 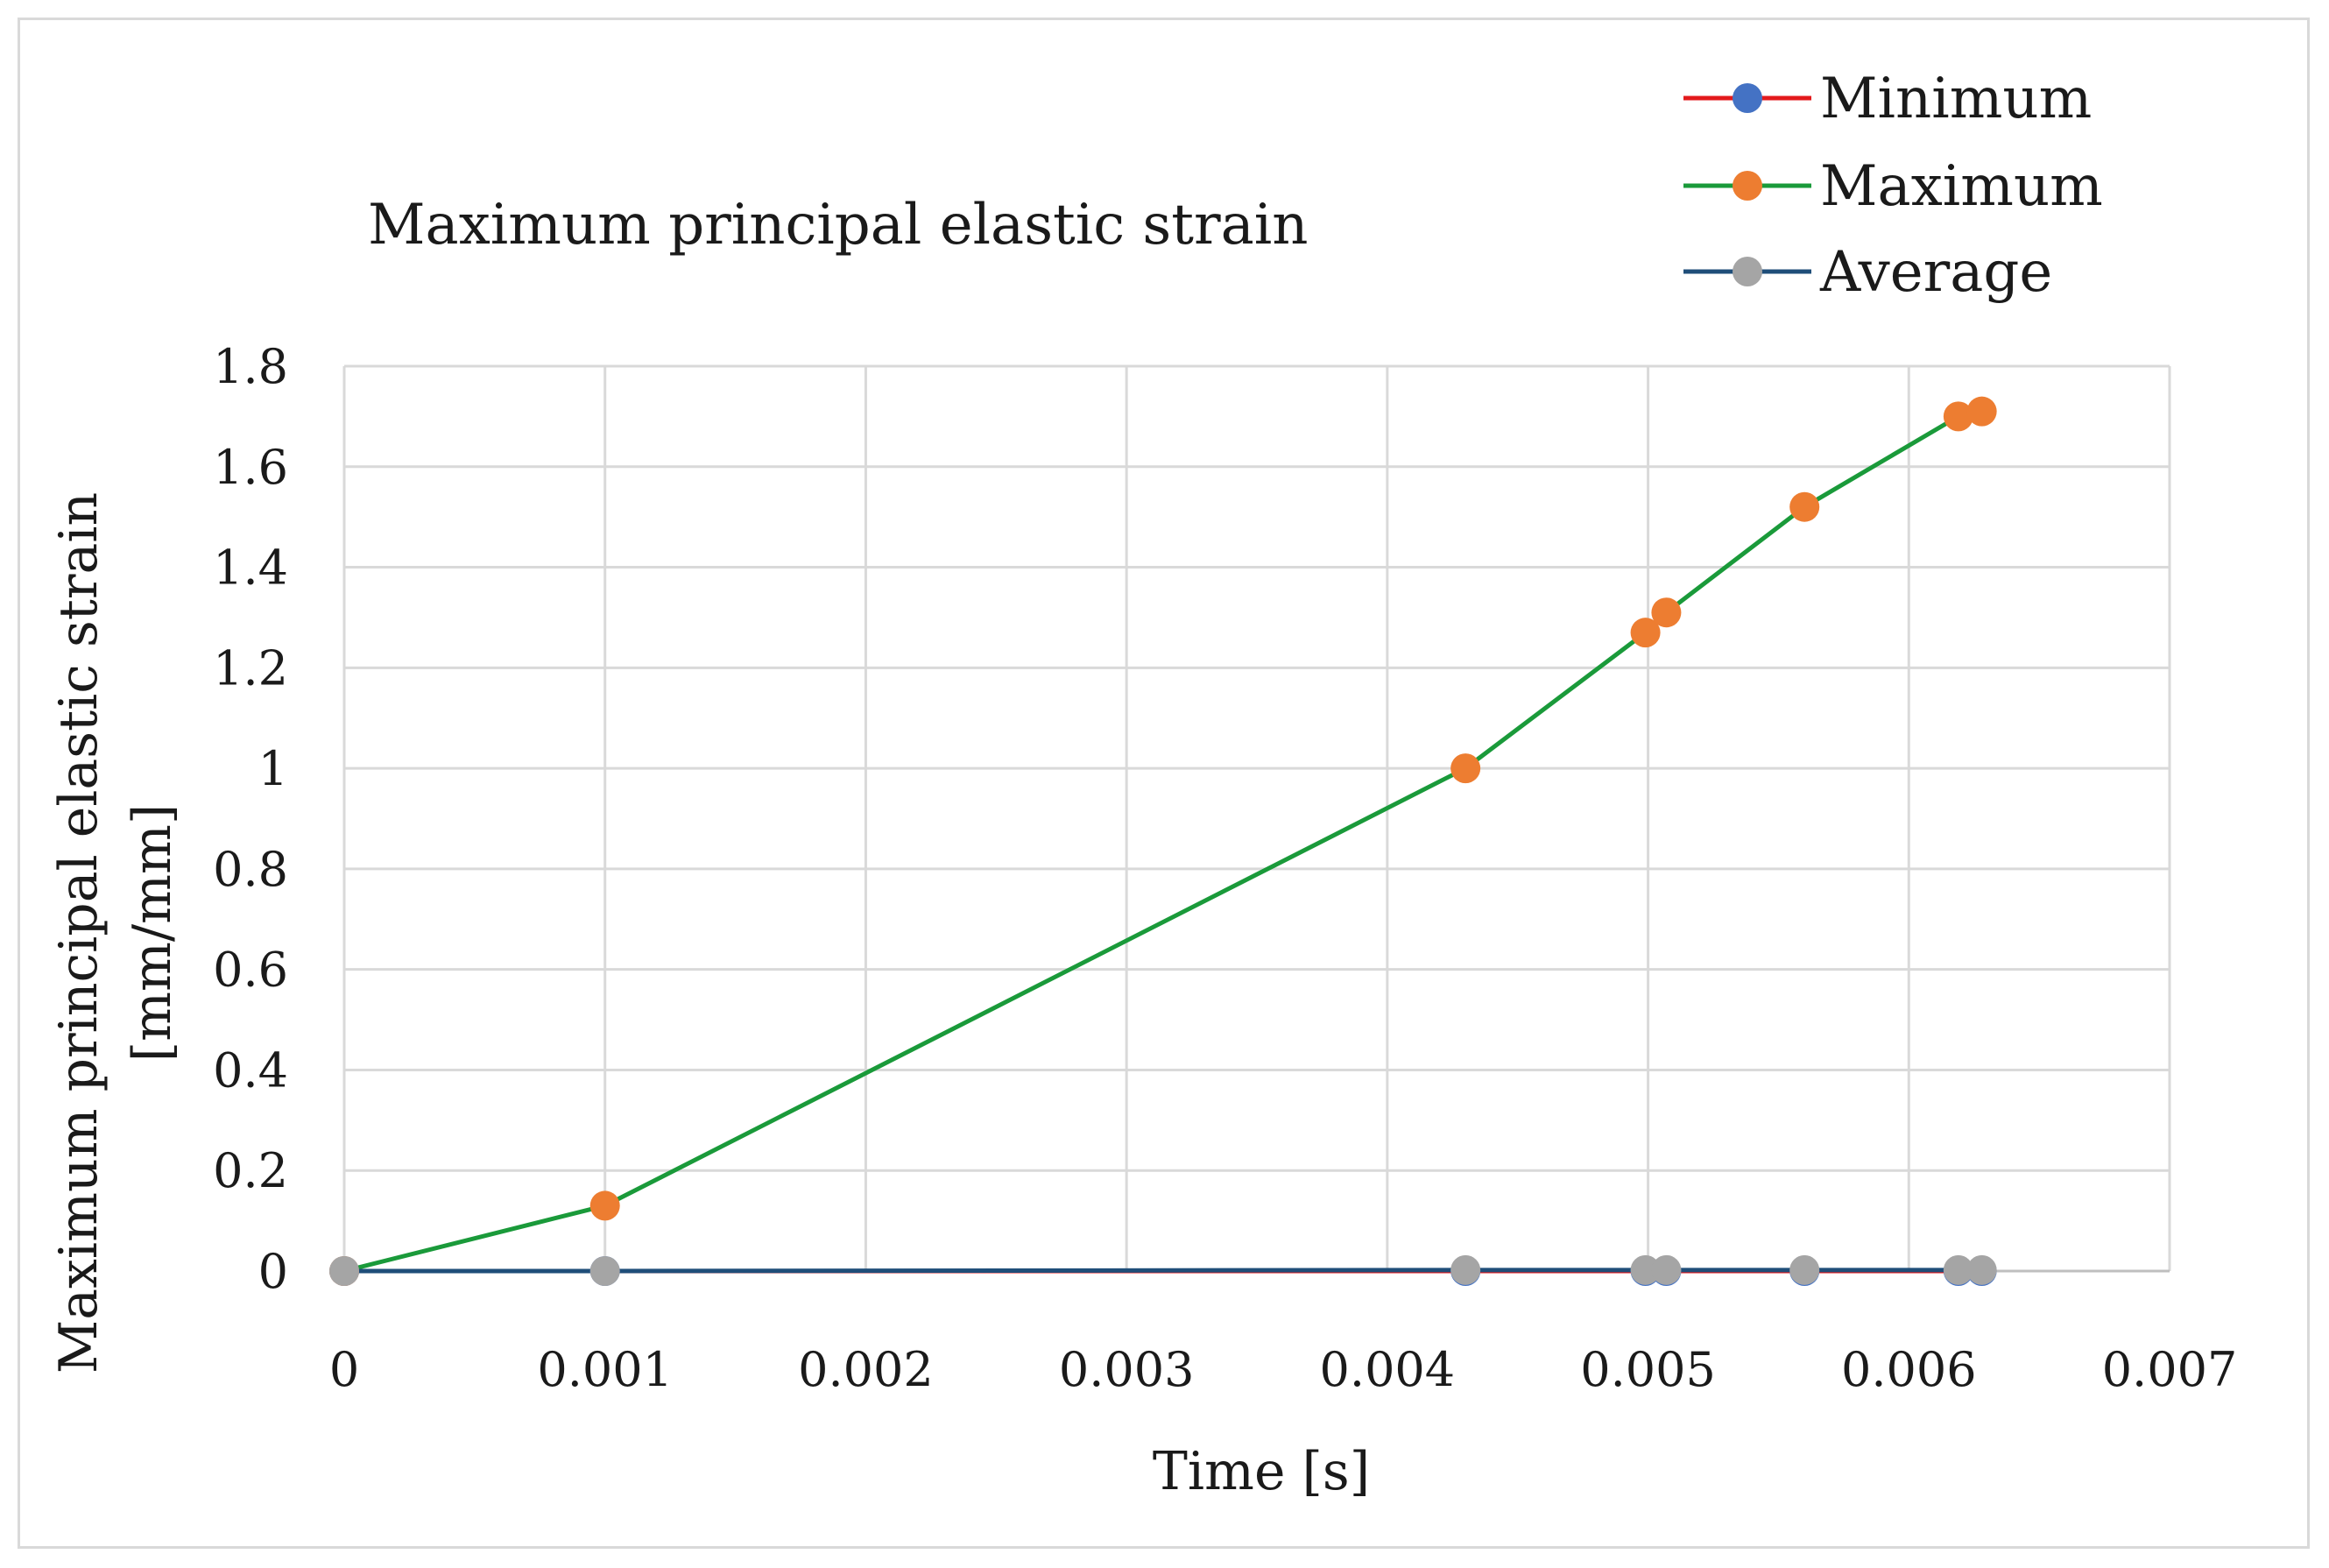 What do you see at coordinates (1748, 98) in the screenshot?
I see `legend-marker-minimum` at bounding box center [1748, 98].